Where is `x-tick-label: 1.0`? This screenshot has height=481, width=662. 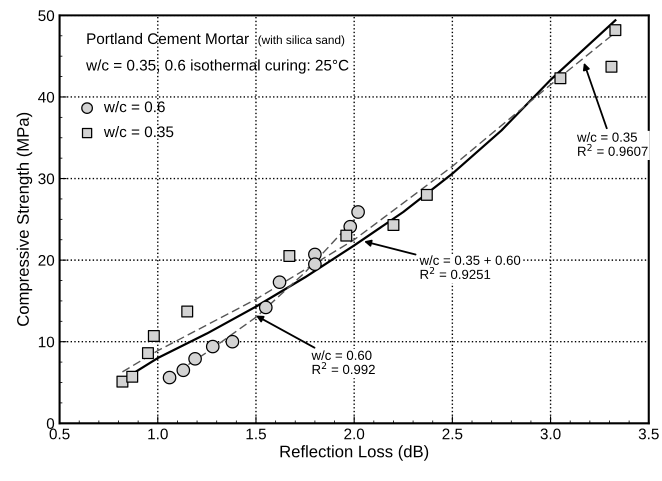
x-tick-label: 1.0 is located at coordinates (158, 434).